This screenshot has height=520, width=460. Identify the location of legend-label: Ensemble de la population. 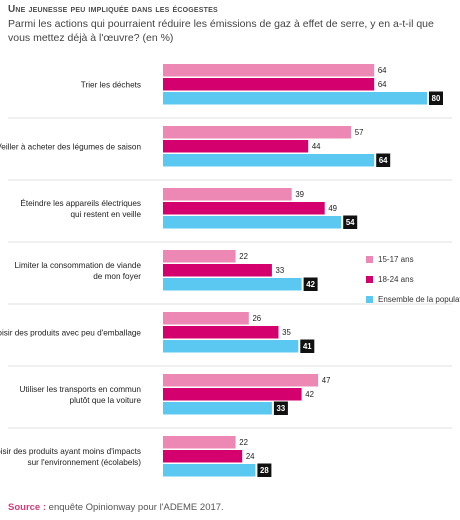
(419, 299).